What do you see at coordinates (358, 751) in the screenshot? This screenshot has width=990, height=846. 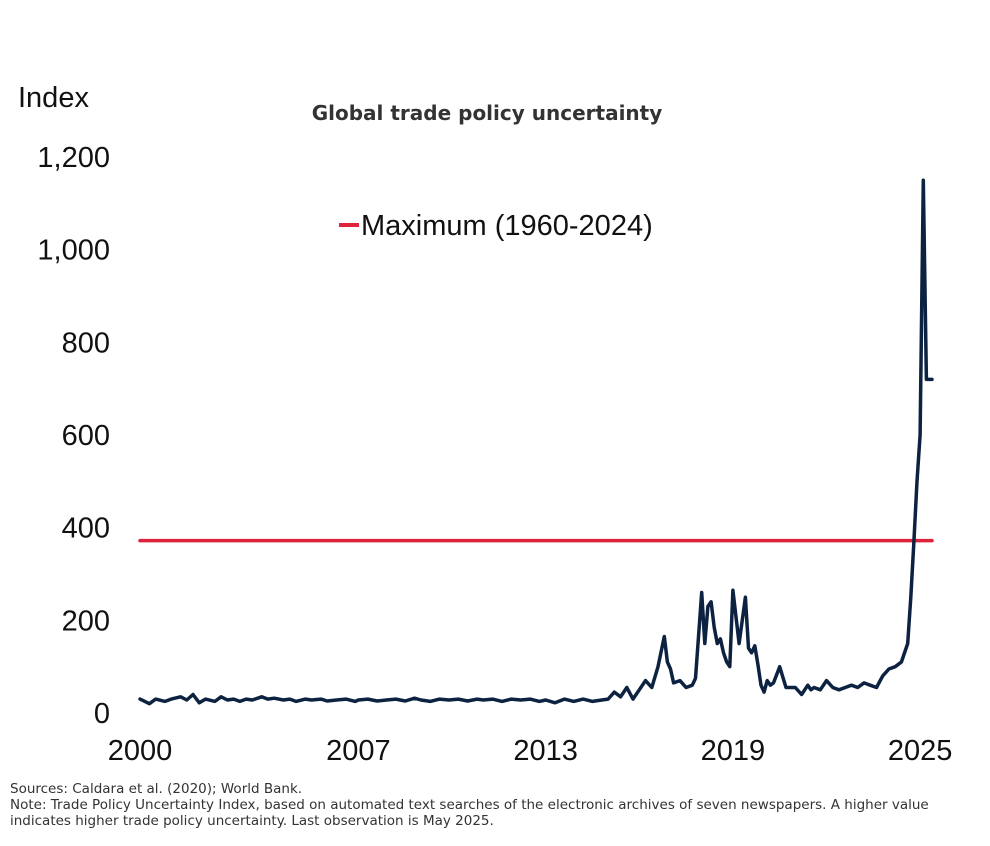 I see `x-tick-label: 2007` at bounding box center [358, 751].